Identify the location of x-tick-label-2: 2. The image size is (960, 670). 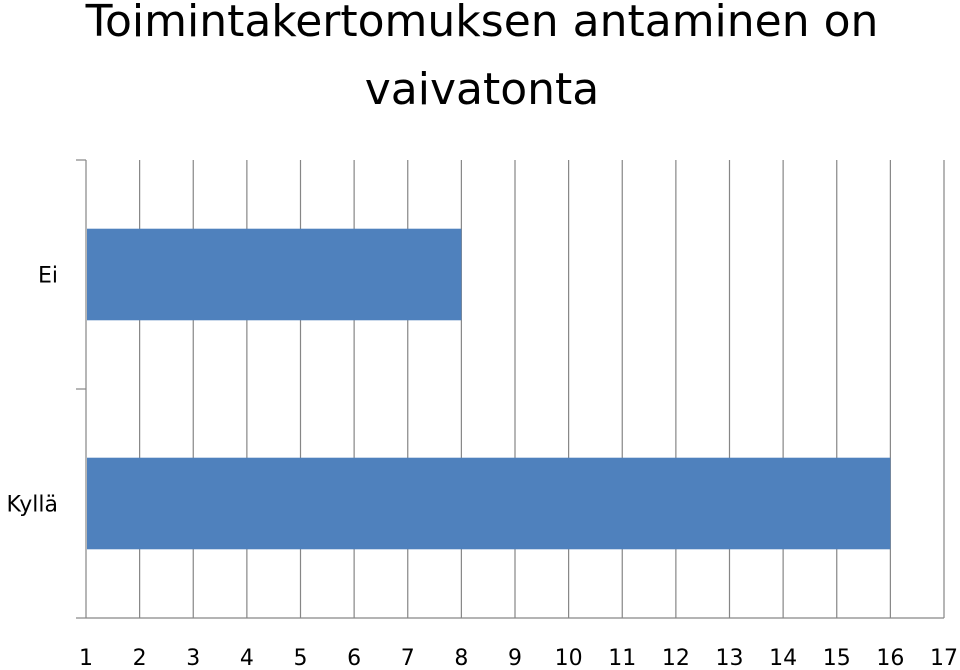
(140, 658).